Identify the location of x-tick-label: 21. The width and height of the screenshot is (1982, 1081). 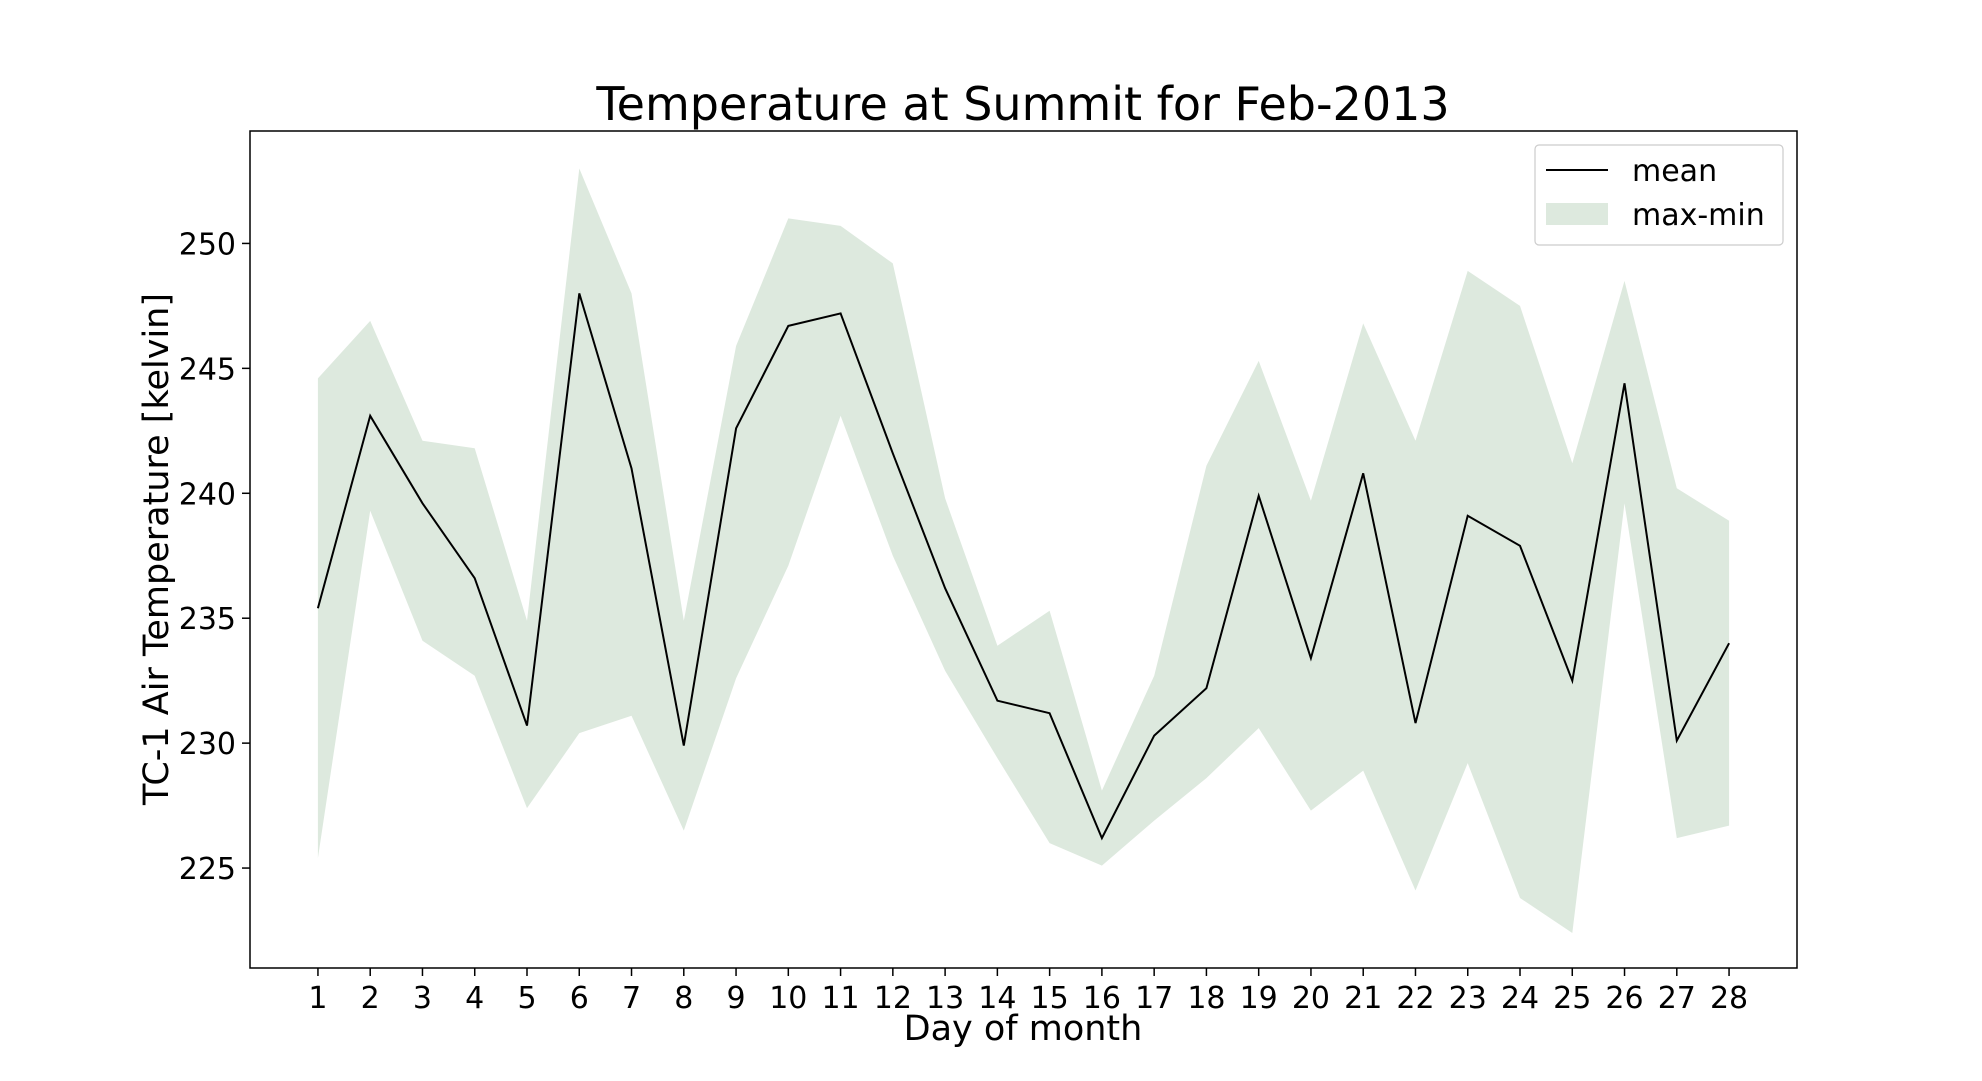
(1363, 998).